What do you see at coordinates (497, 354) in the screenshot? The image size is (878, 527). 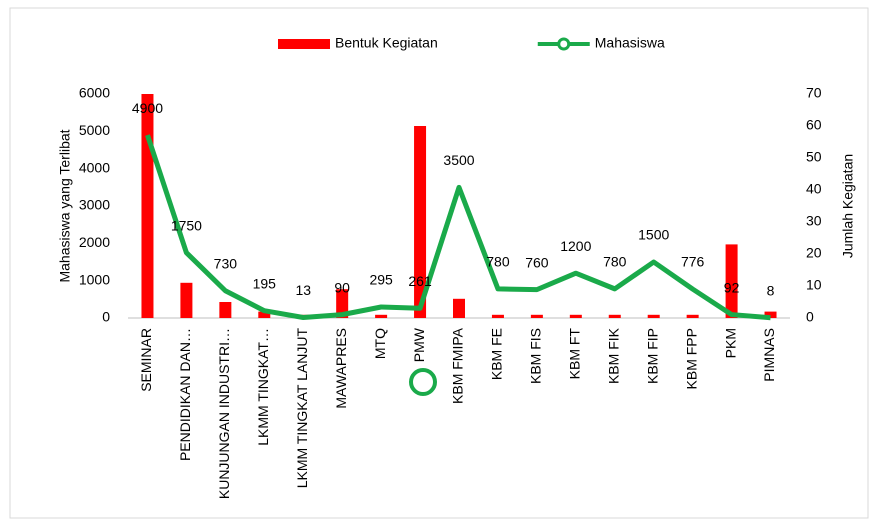 I see `x-tick-label: KBM FE` at bounding box center [497, 354].